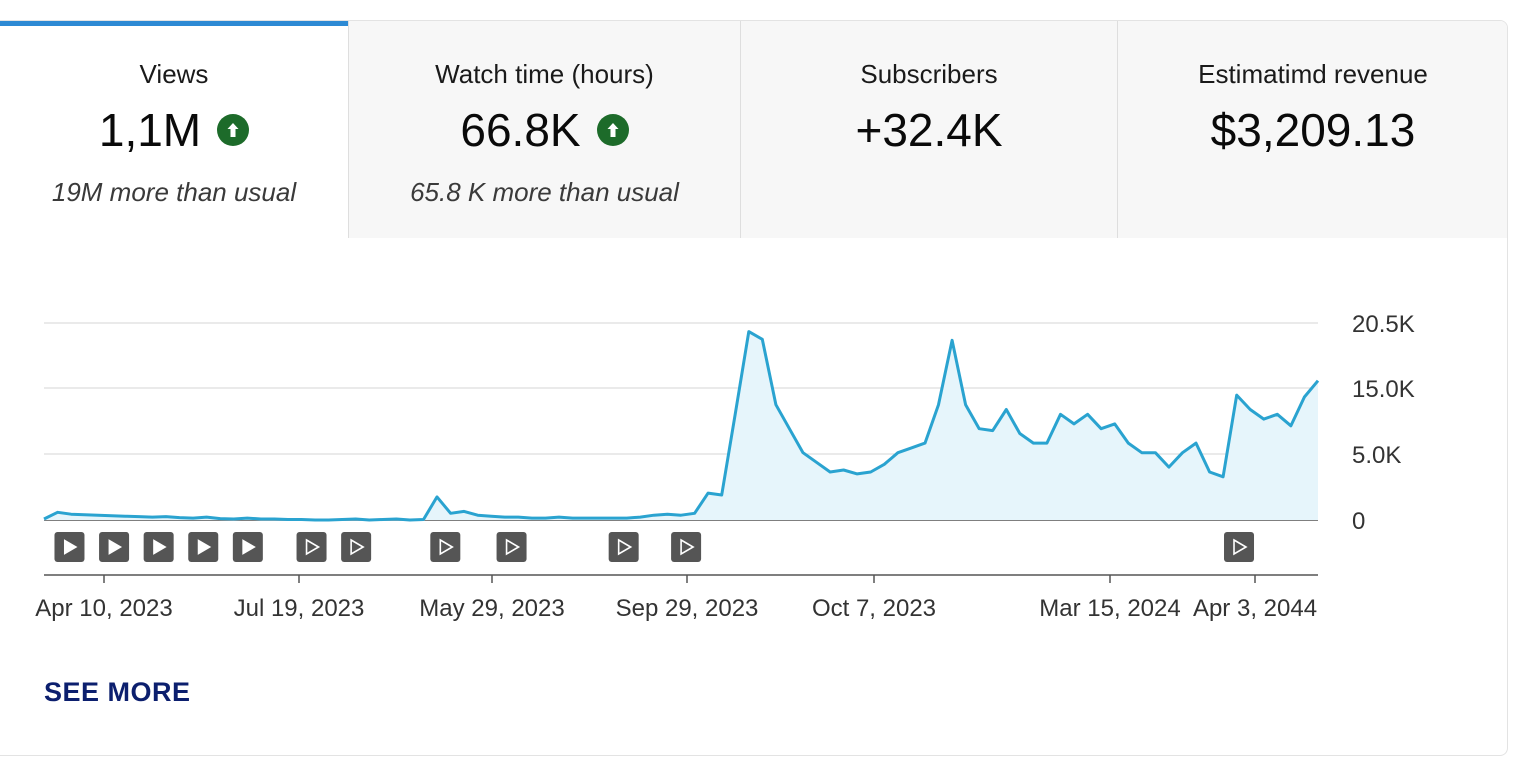  I want to click on tab-label: Estimatimd revenue, so click(1313, 74).